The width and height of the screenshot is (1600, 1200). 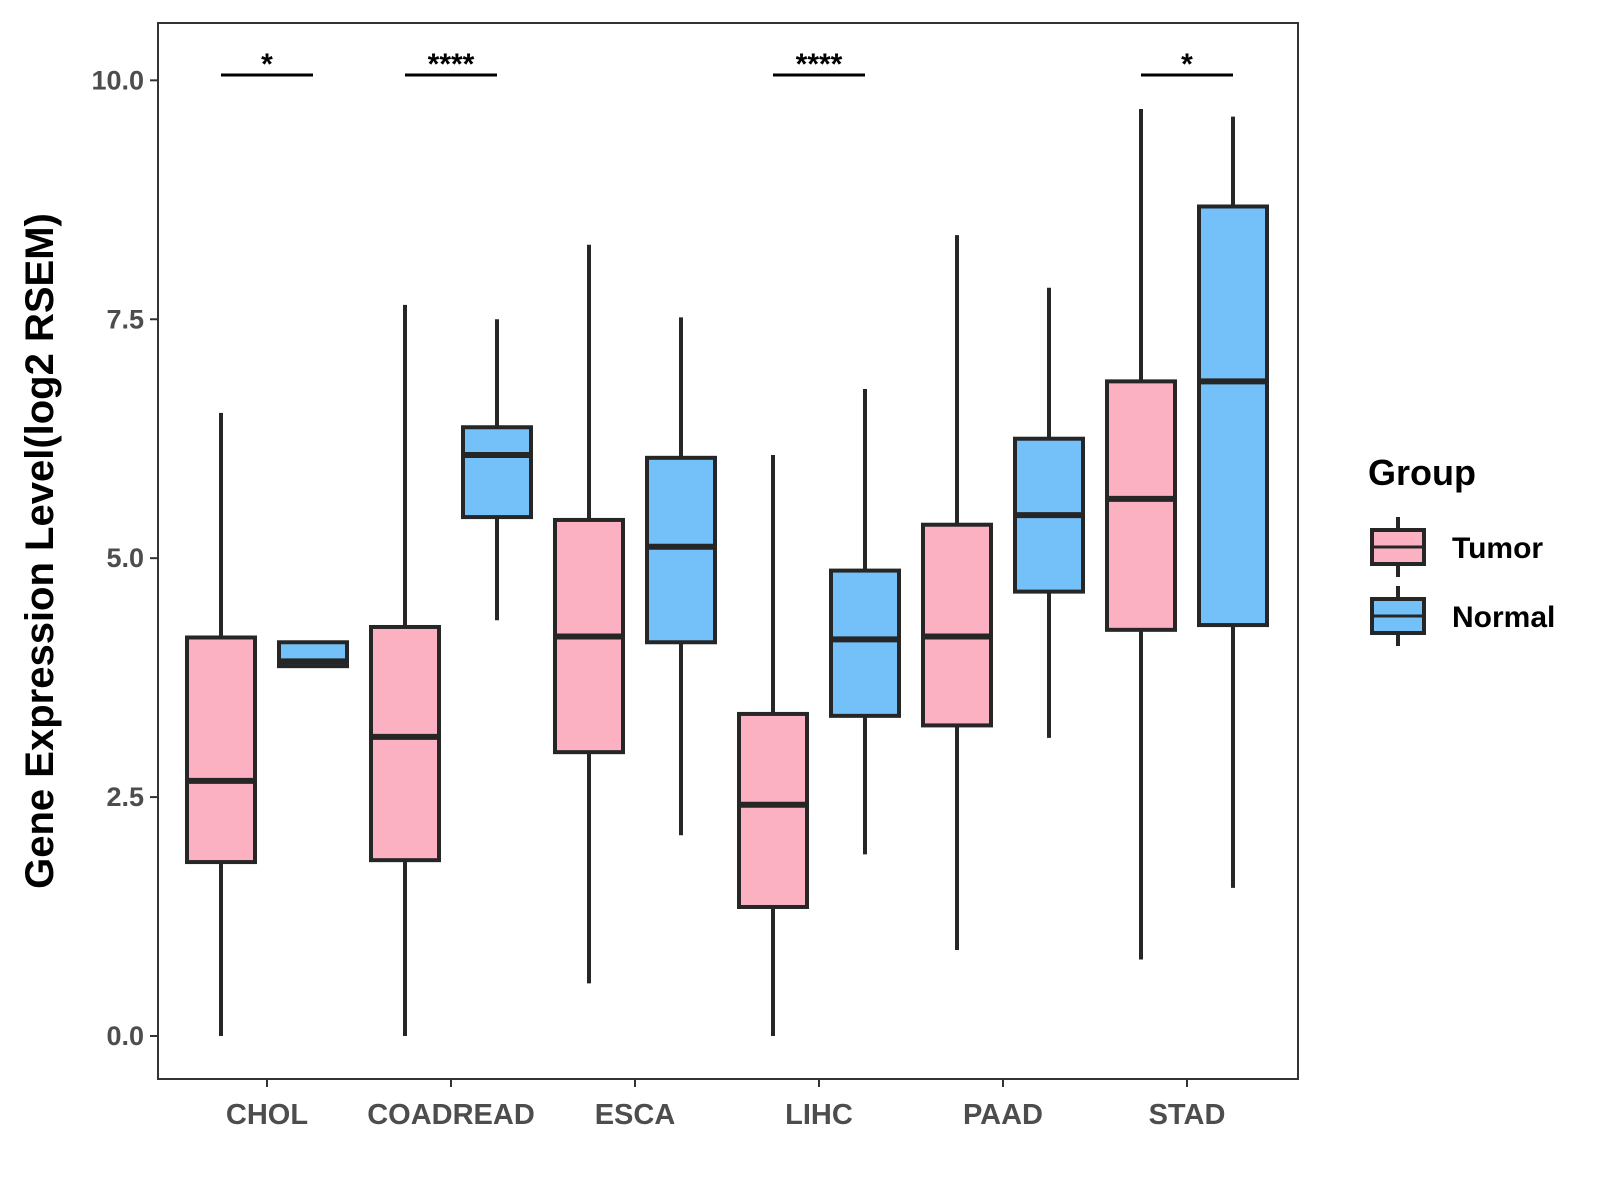 I want to click on box-normal-stad, so click(x=1233, y=502).